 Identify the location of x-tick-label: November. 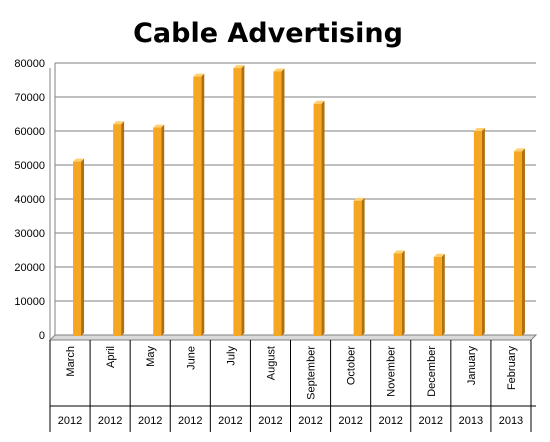
(392, 371).